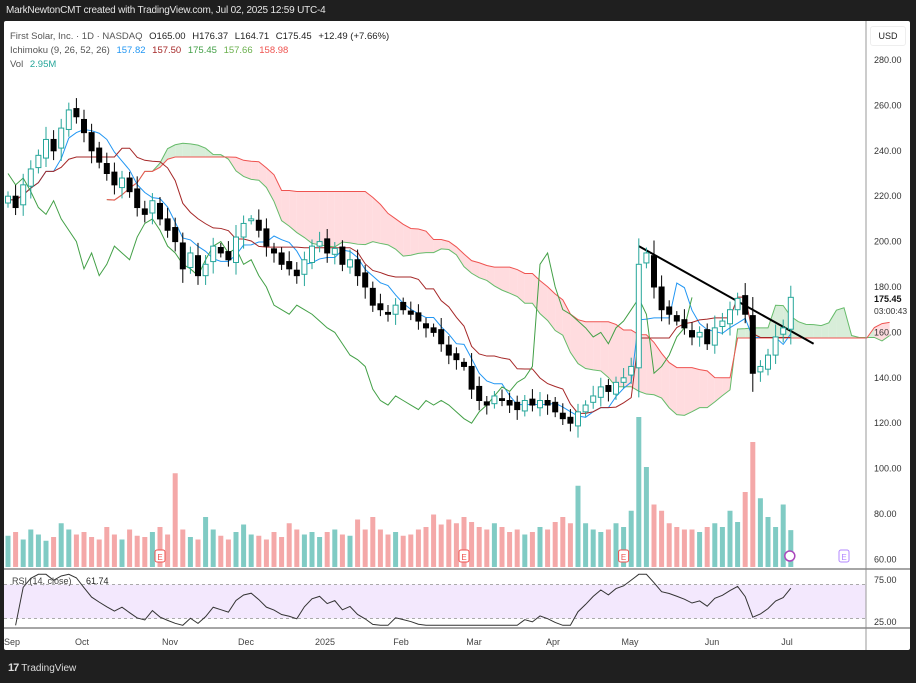  What do you see at coordinates (888, 332) in the screenshot?
I see `price-tick-label: 160.00` at bounding box center [888, 332].